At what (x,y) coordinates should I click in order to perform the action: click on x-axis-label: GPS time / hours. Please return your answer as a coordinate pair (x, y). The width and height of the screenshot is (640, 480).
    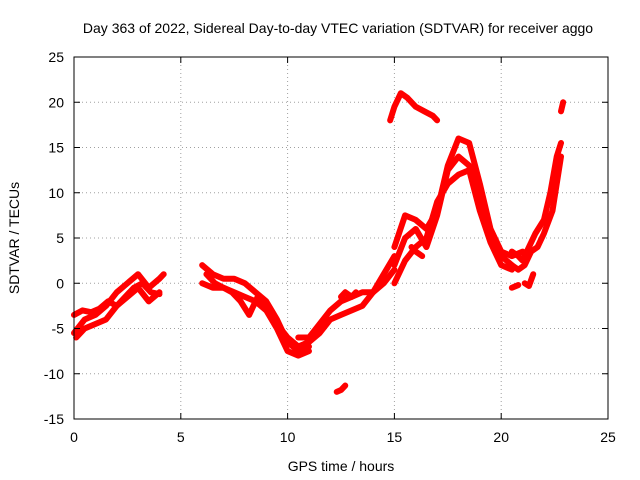
    Looking at the image, I should click on (341, 466).